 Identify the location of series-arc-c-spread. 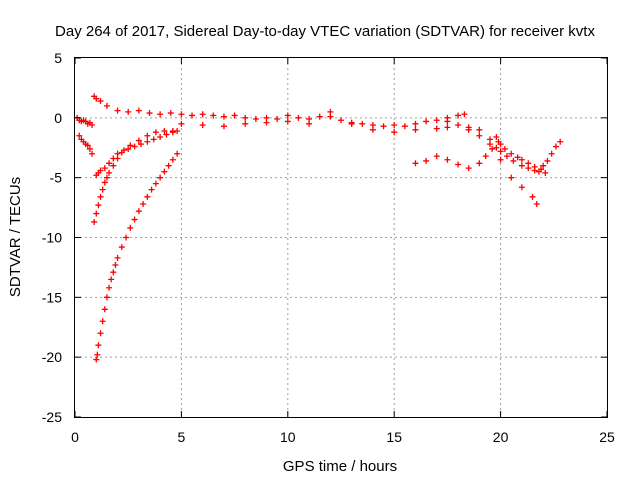
(314, 122).